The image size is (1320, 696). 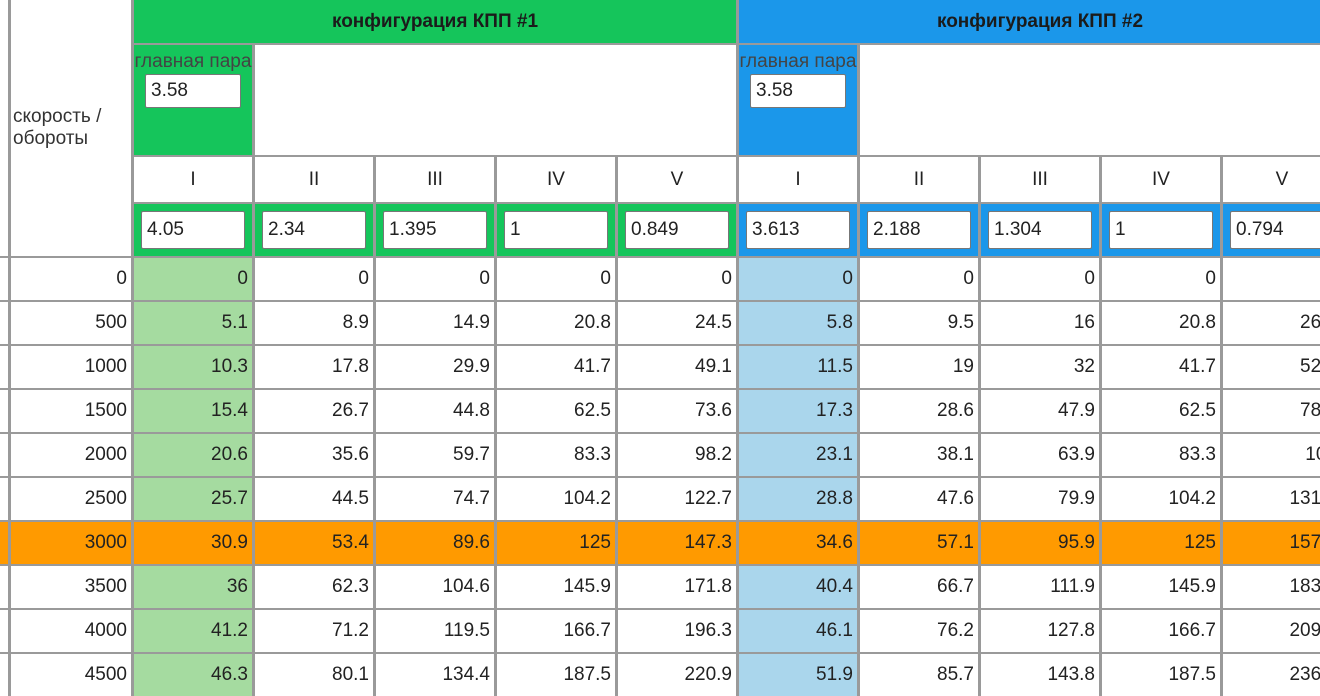 What do you see at coordinates (1161, 543) in the screenshot?
I see `c2-speed-cell: 125` at bounding box center [1161, 543].